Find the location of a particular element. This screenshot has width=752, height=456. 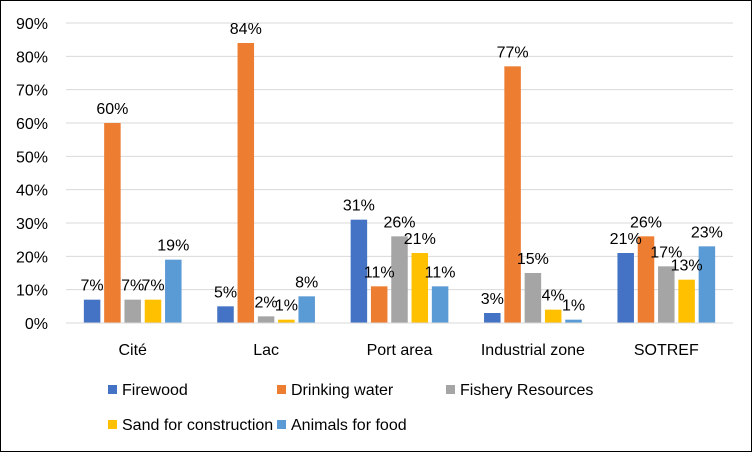

data-label: 19% is located at coordinates (173, 246).